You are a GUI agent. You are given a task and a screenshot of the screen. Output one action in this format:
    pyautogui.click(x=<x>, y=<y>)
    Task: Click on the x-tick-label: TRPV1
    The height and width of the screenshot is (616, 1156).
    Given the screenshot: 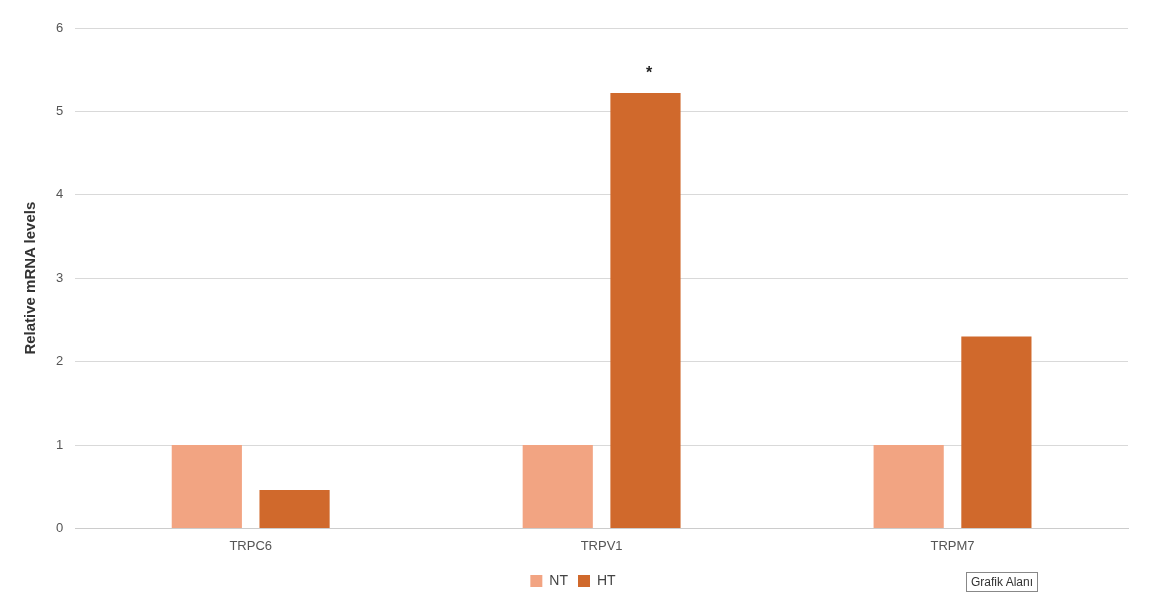 What is the action you would take?
    pyautogui.click(x=601, y=545)
    